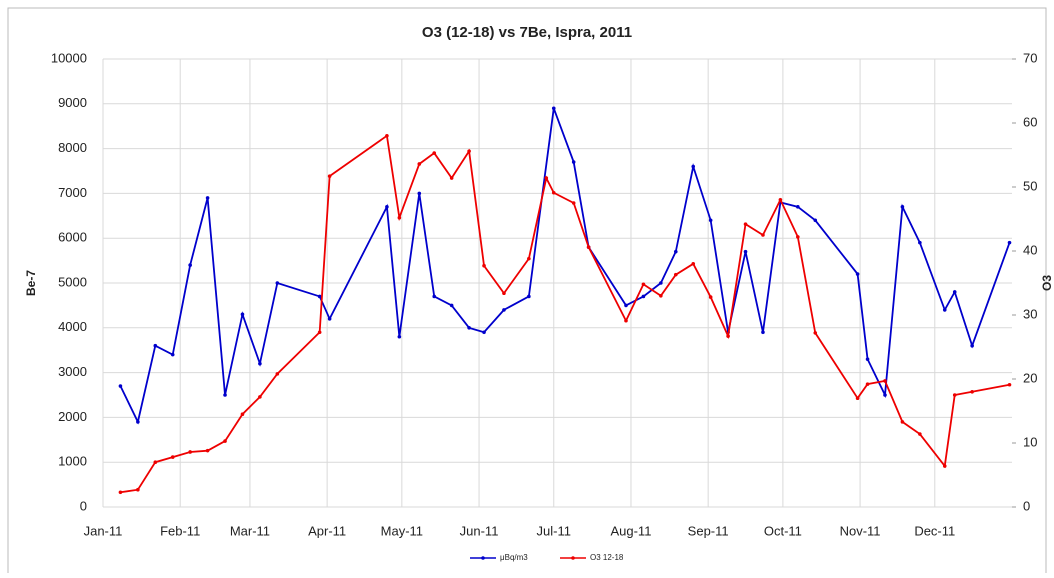 Image resolution: width=1054 pixels, height=578 pixels. Describe the element at coordinates (250, 530) in the screenshot. I see `x-tick-label: Mar-11` at that location.